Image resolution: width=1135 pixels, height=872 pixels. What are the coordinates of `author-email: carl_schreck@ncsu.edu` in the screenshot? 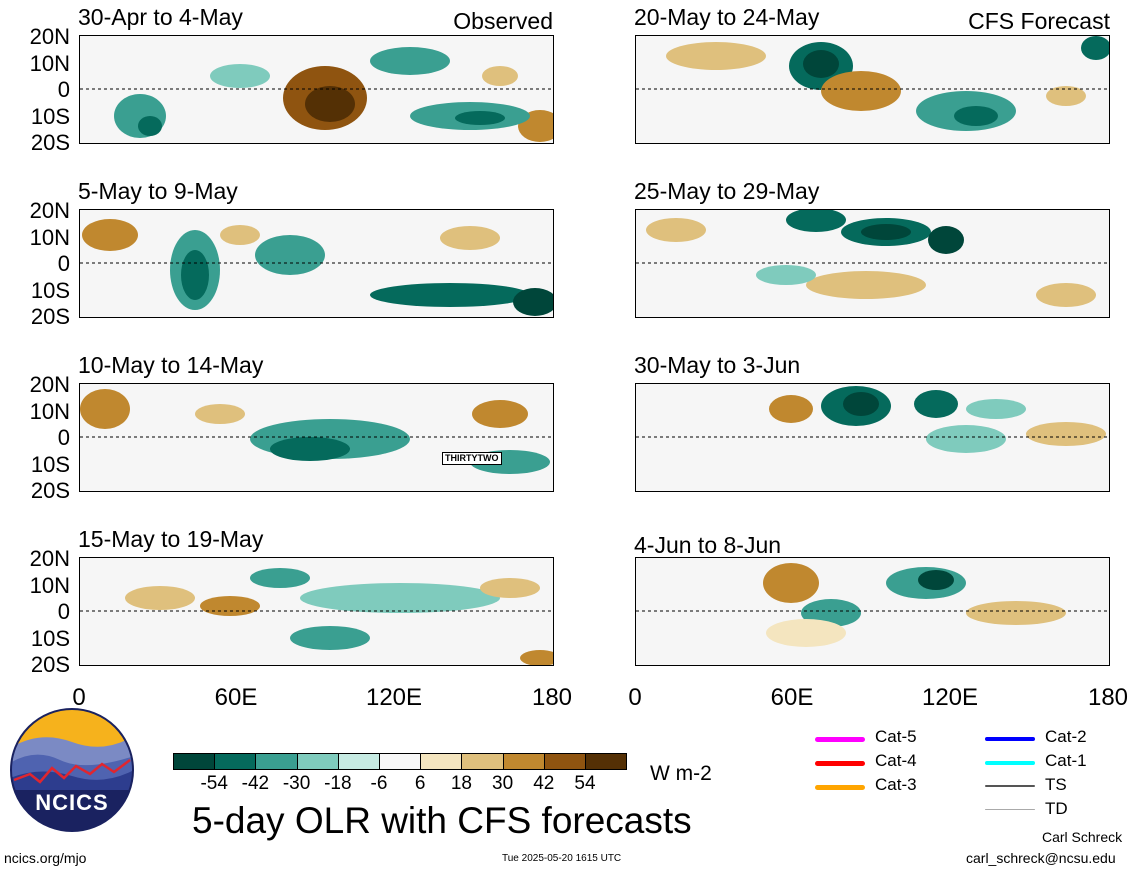 It's located at (1041, 858).